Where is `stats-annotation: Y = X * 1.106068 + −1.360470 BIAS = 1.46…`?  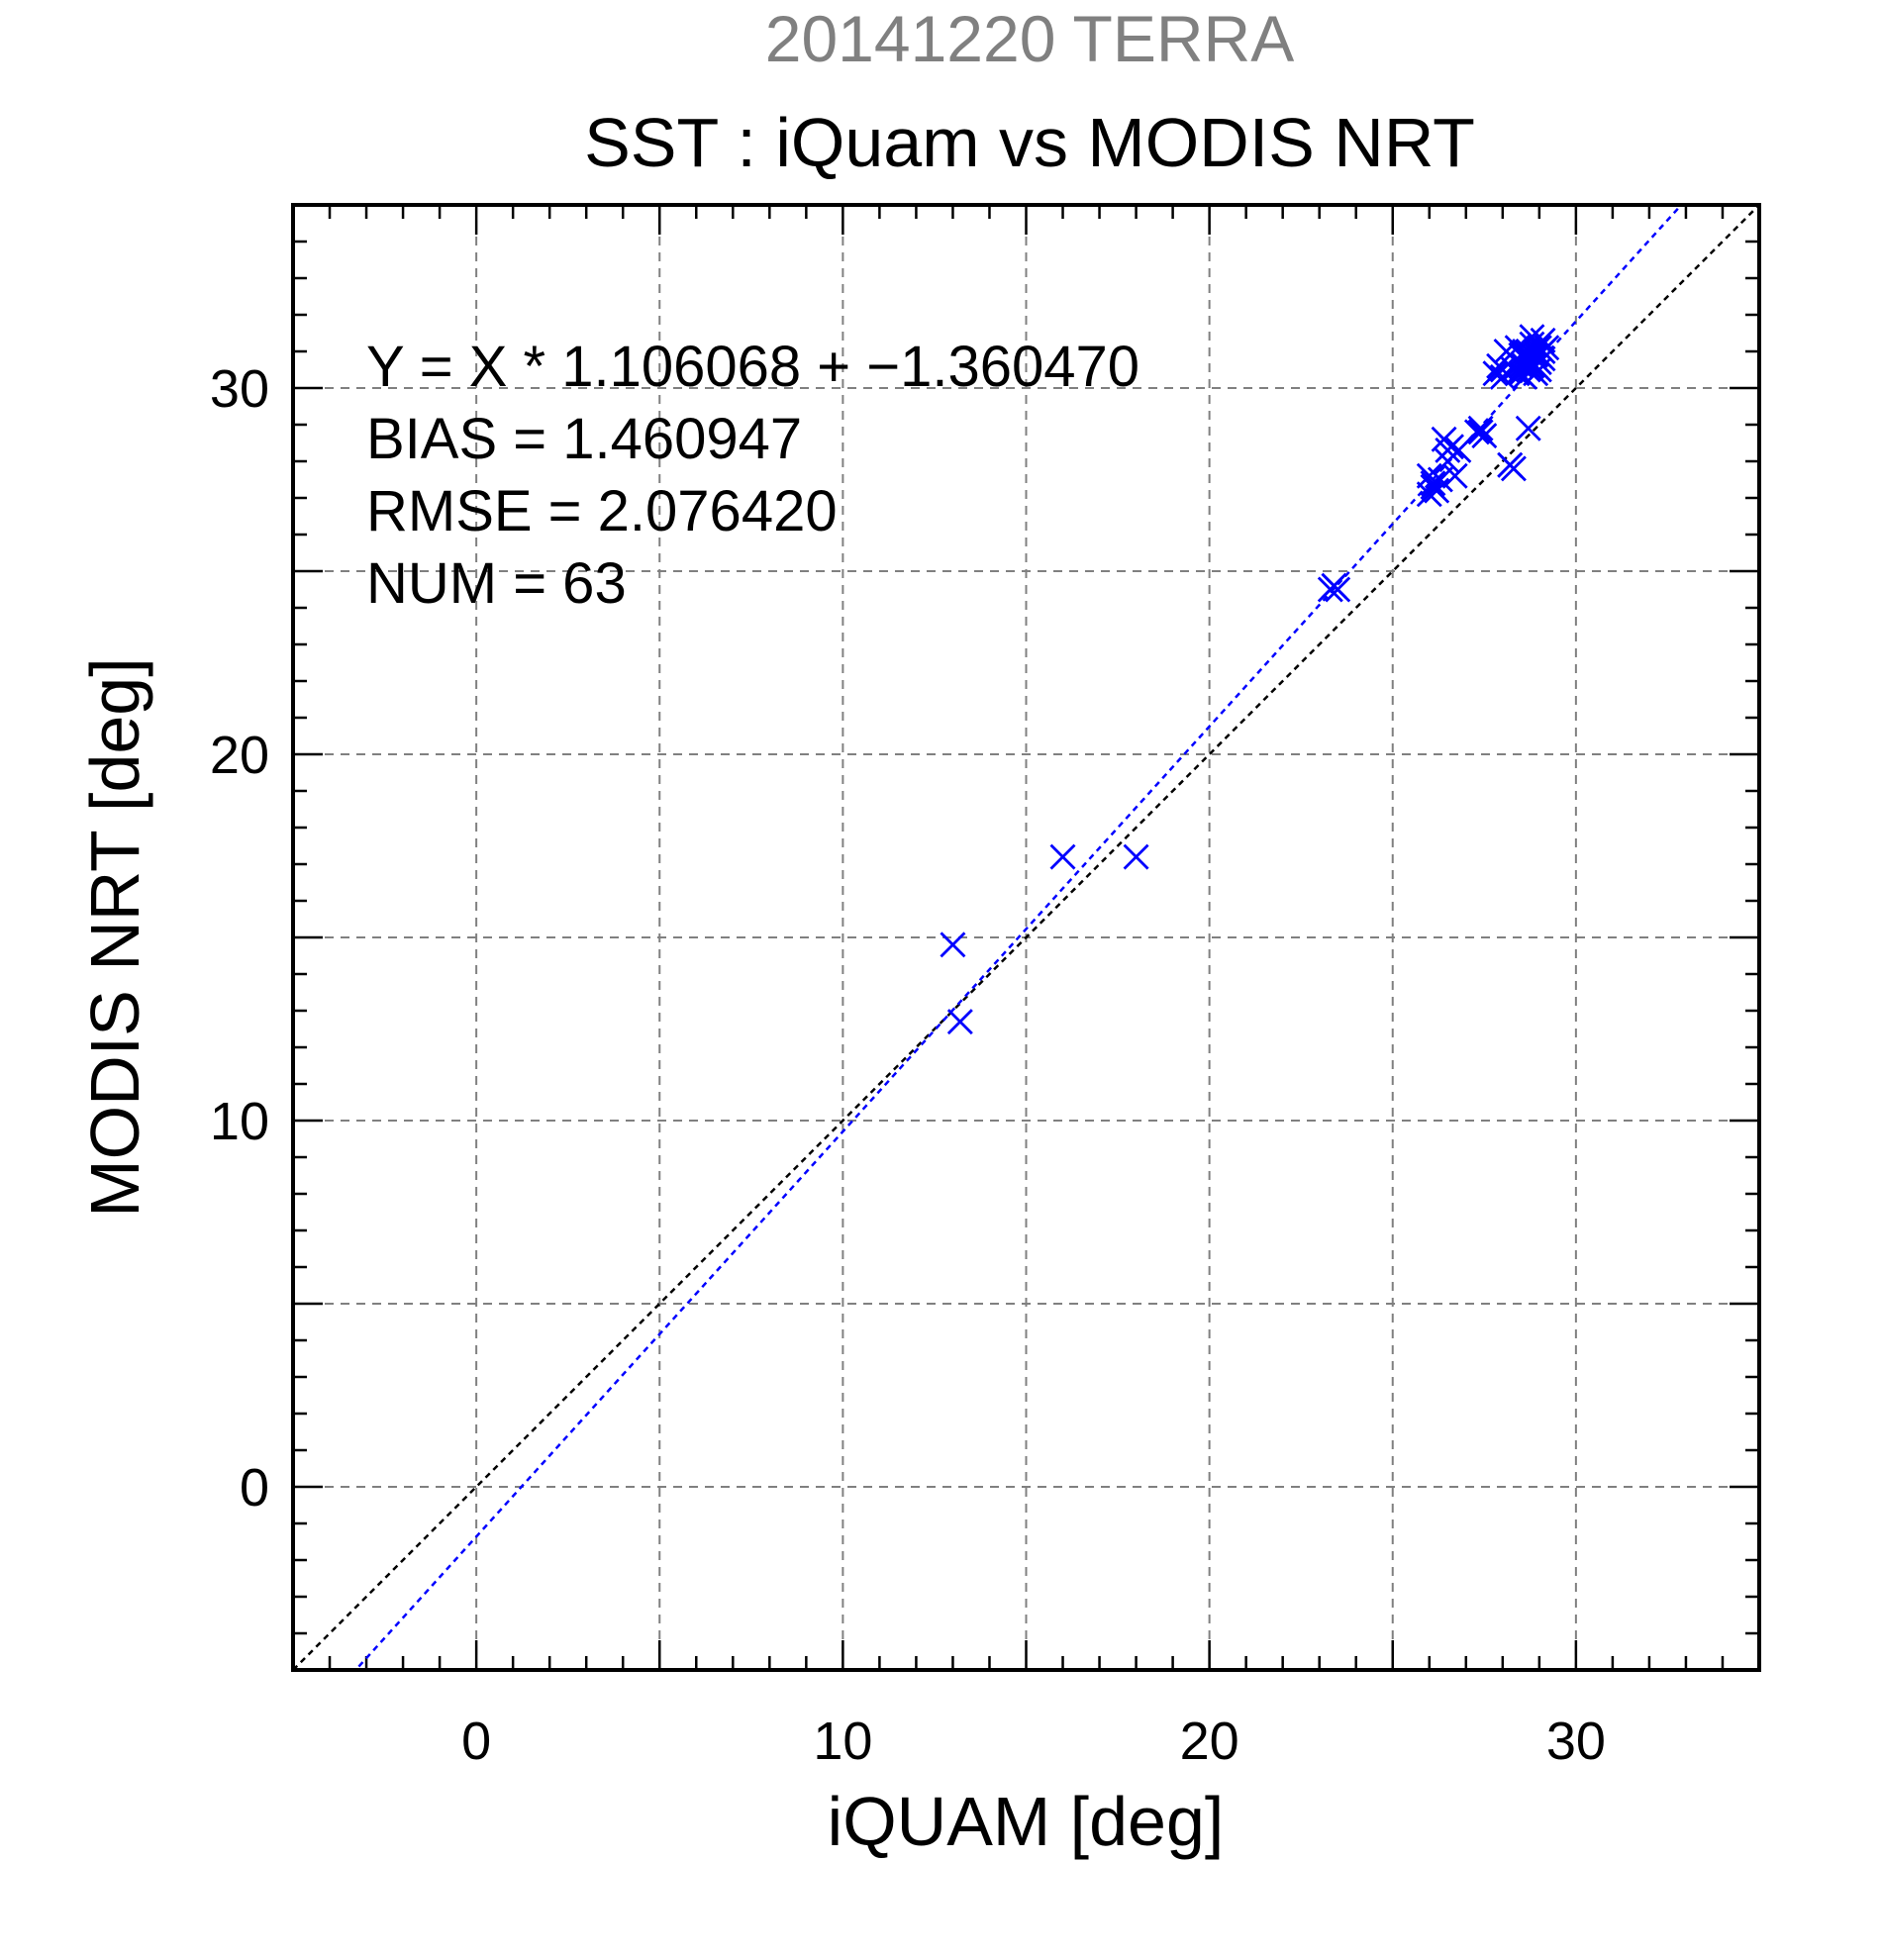
stats-annotation: Y = X * 1.106068 + −1.360470 BIAS = 1.46… is located at coordinates (752, 475).